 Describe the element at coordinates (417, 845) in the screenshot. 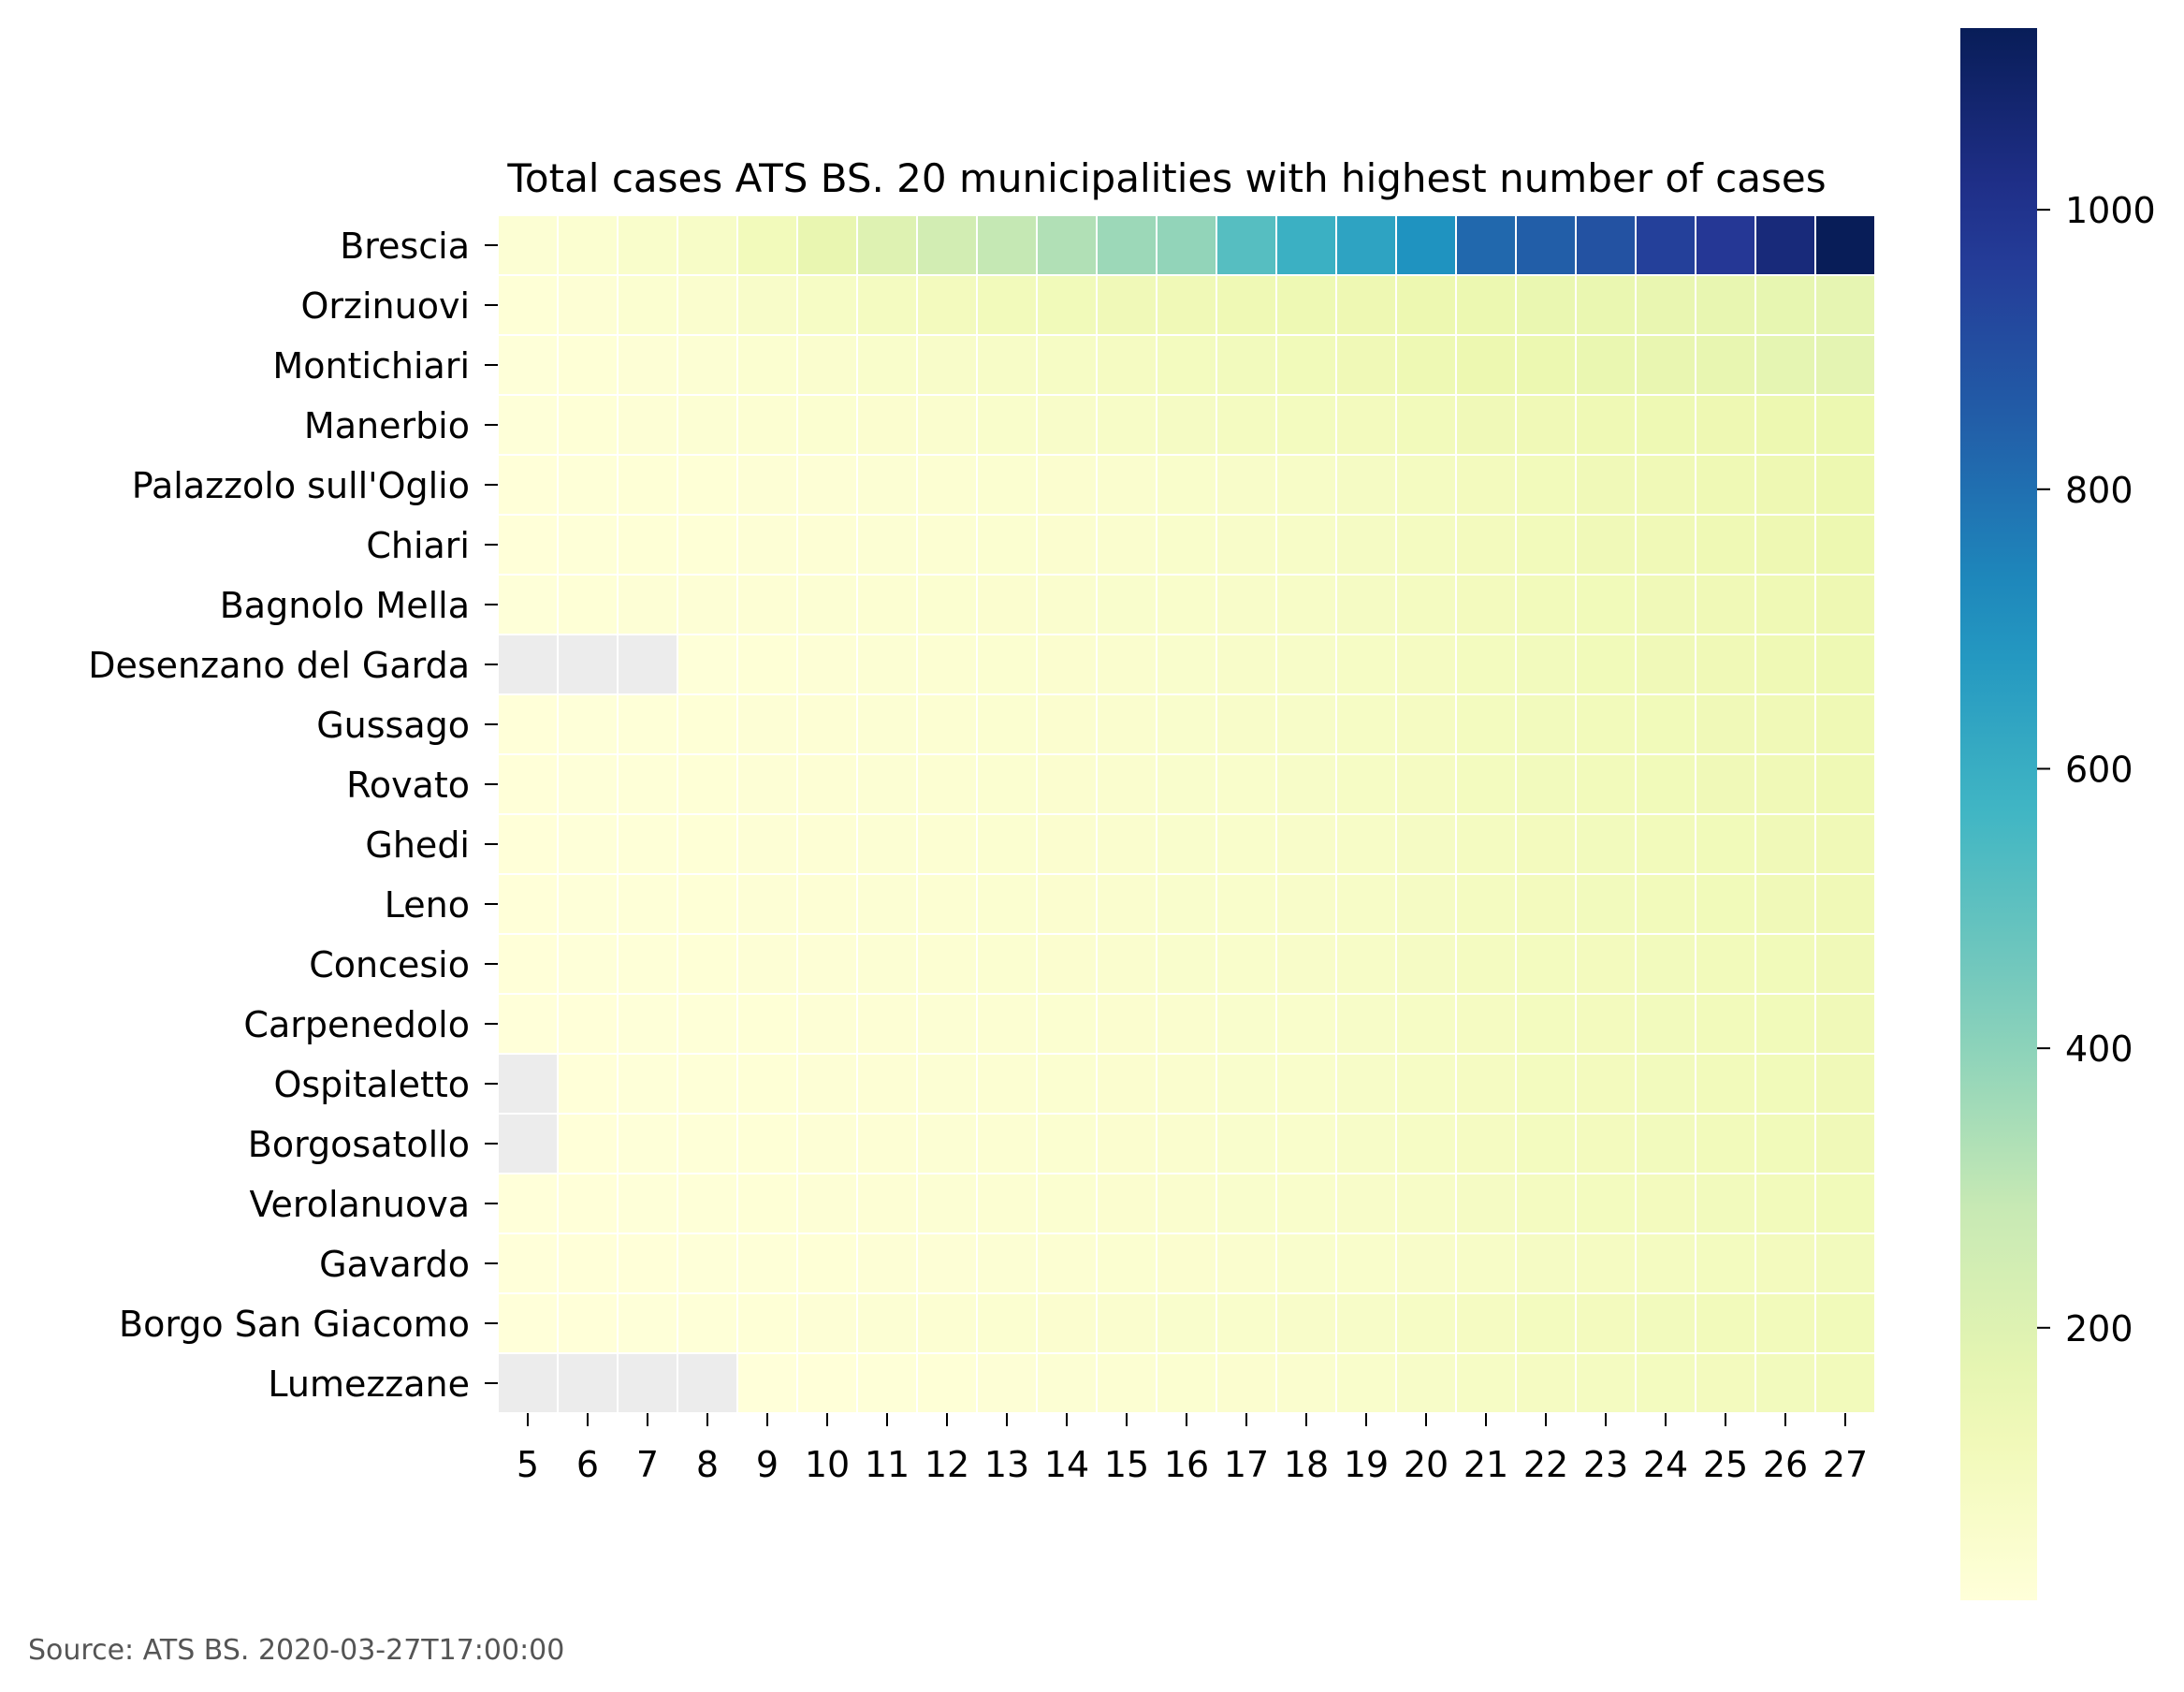

I see `y-tick-label: Ghedi` at that location.